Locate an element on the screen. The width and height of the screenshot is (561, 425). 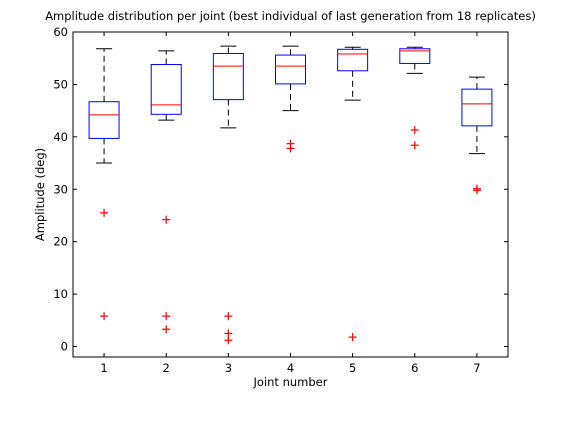
y-tick-label: 10 is located at coordinates (60, 294).